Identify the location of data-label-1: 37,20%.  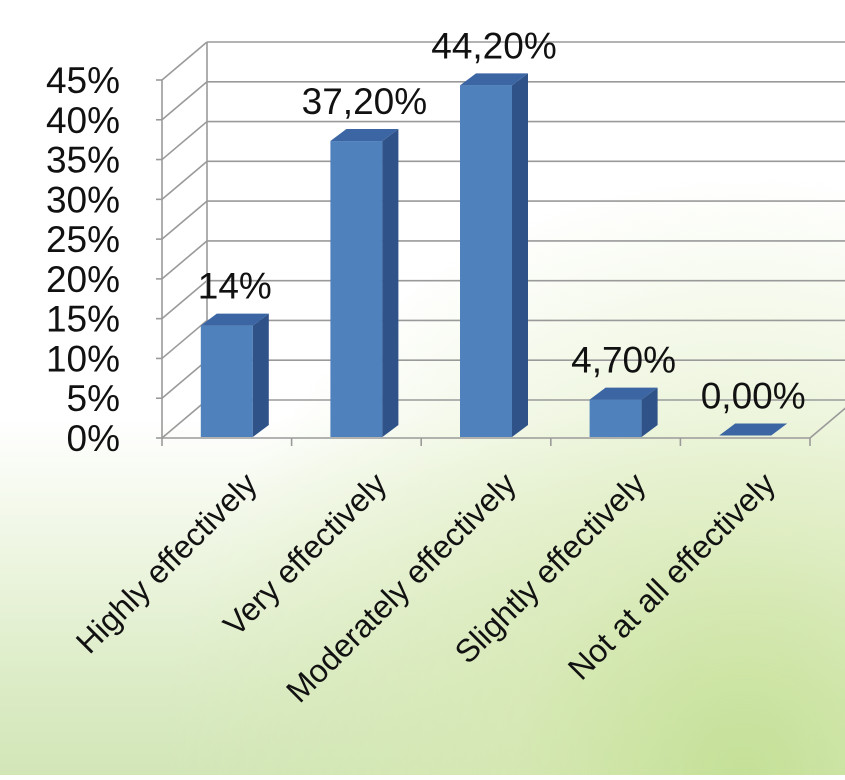
(365, 101).